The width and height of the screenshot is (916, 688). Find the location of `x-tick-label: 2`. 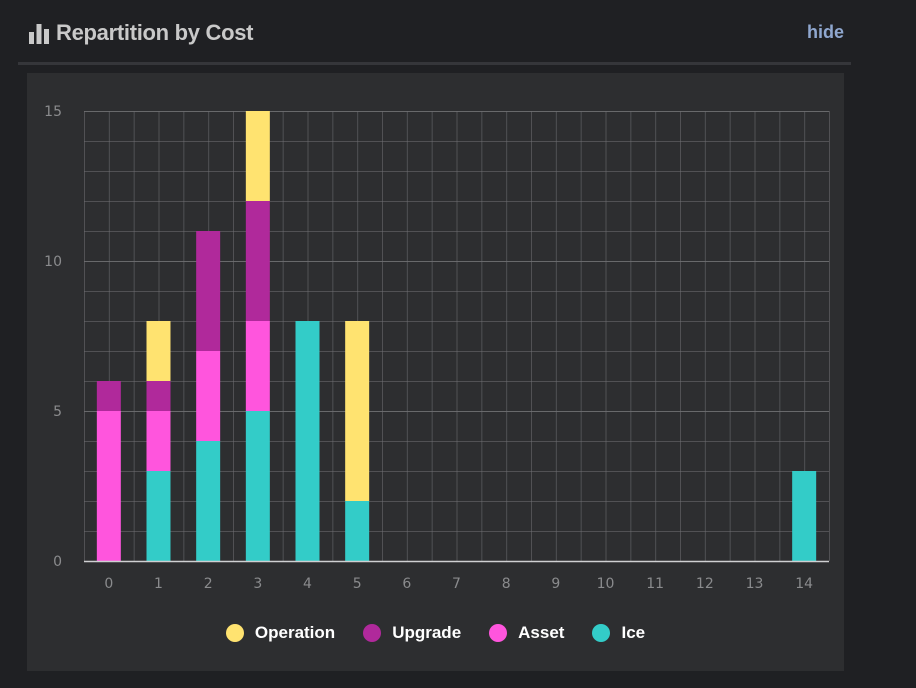

x-tick-label: 2 is located at coordinates (208, 584).